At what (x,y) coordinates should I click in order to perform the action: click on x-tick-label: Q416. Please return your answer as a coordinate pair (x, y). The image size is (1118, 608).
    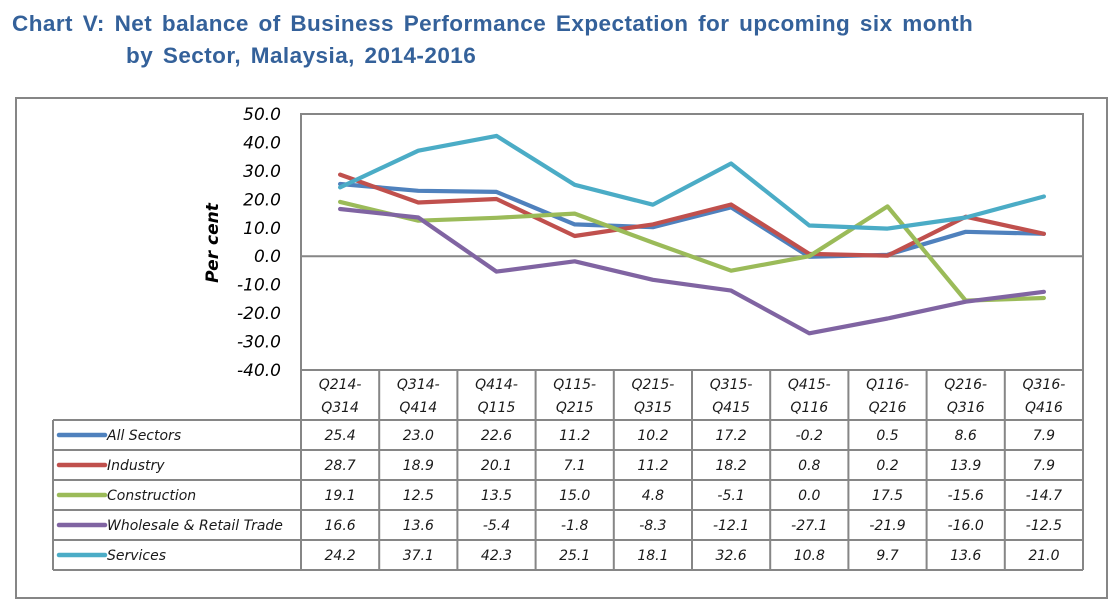
    Looking at the image, I should click on (1044, 408).